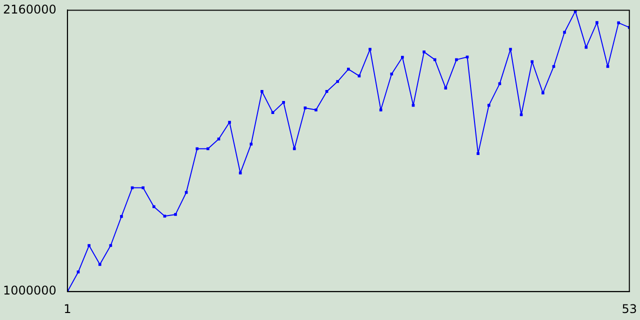  What do you see at coordinates (29, 291) in the screenshot?
I see `y-tick-label: 1000000` at bounding box center [29, 291].